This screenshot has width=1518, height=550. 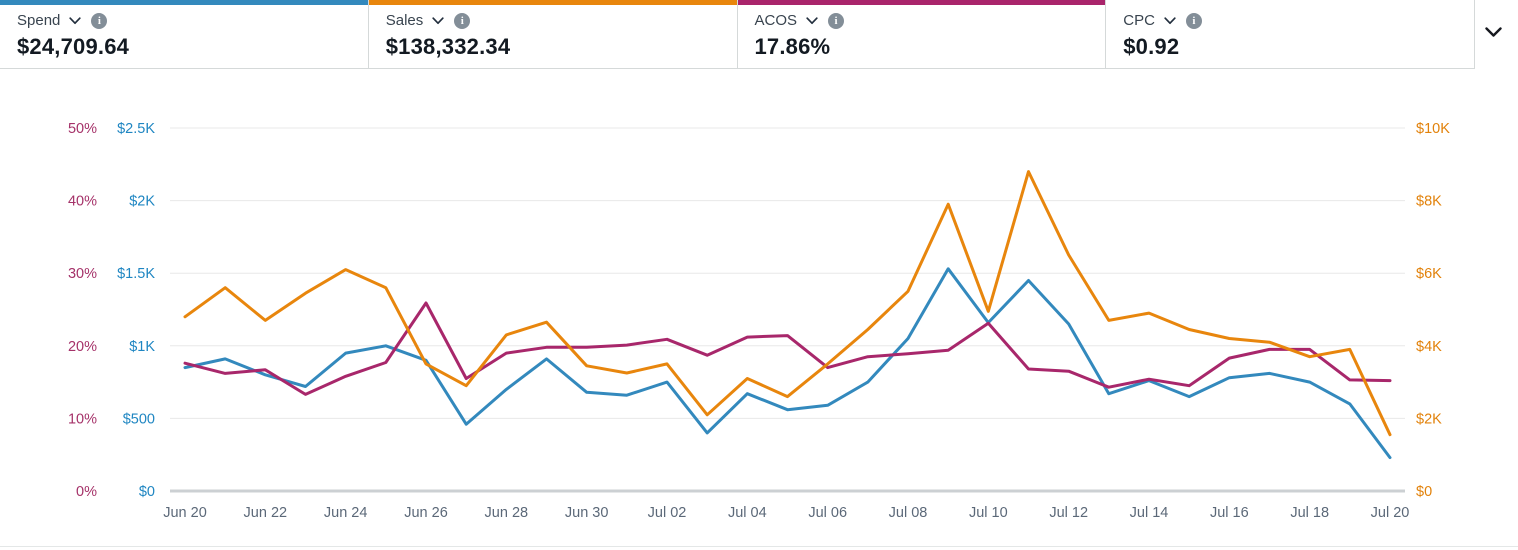 I want to click on y-tick-left_percent: 0%, so click(x=86, y=492).